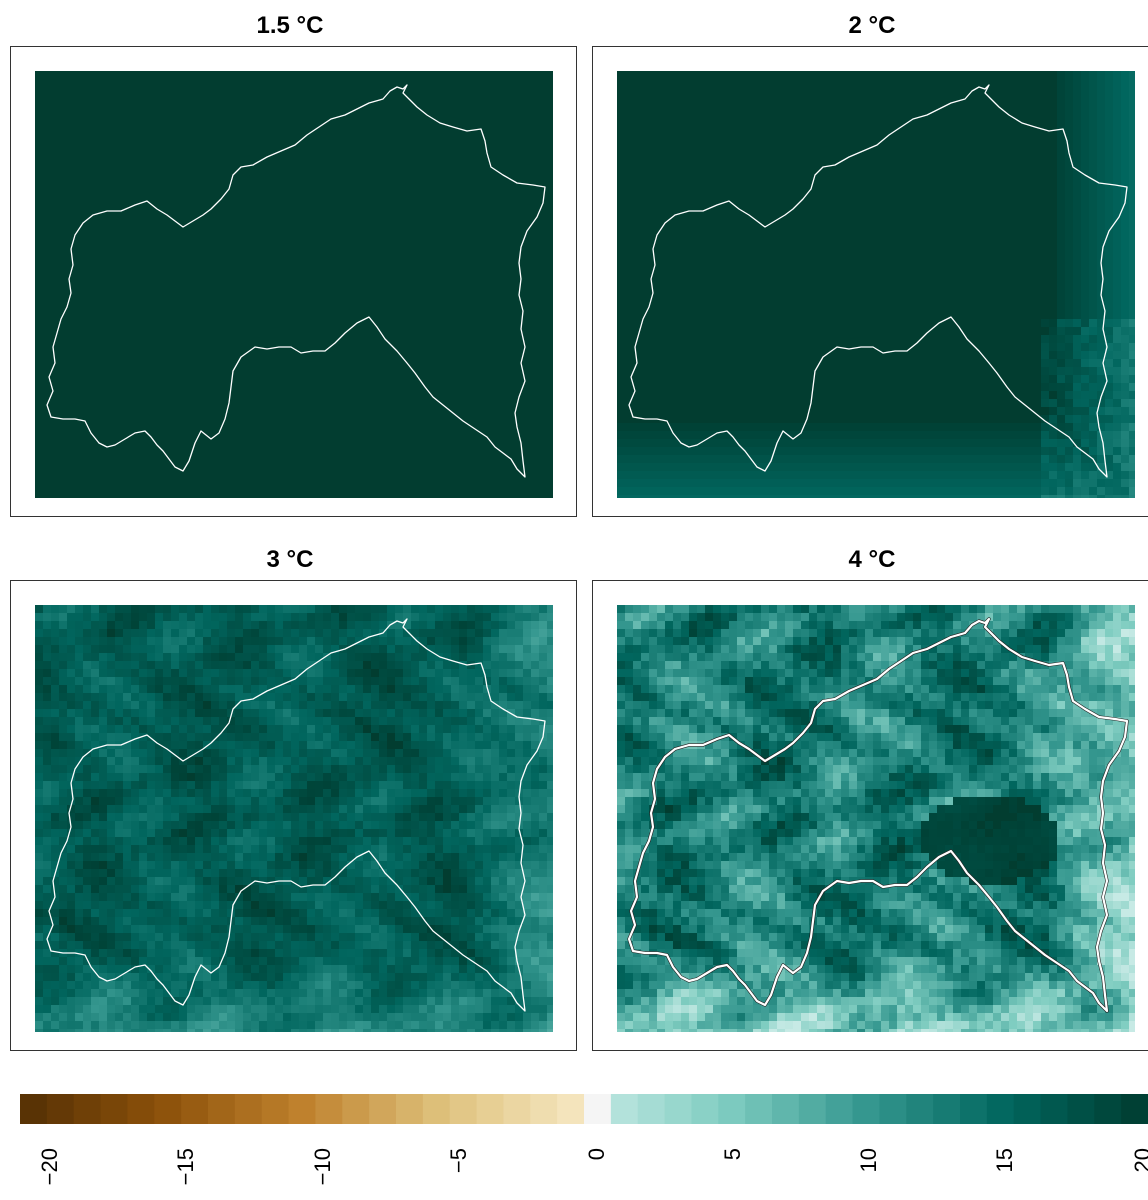 The height and width of the screenshot is (1200, 1148). I want to click on tick-text: −5, so click(459, 1174).